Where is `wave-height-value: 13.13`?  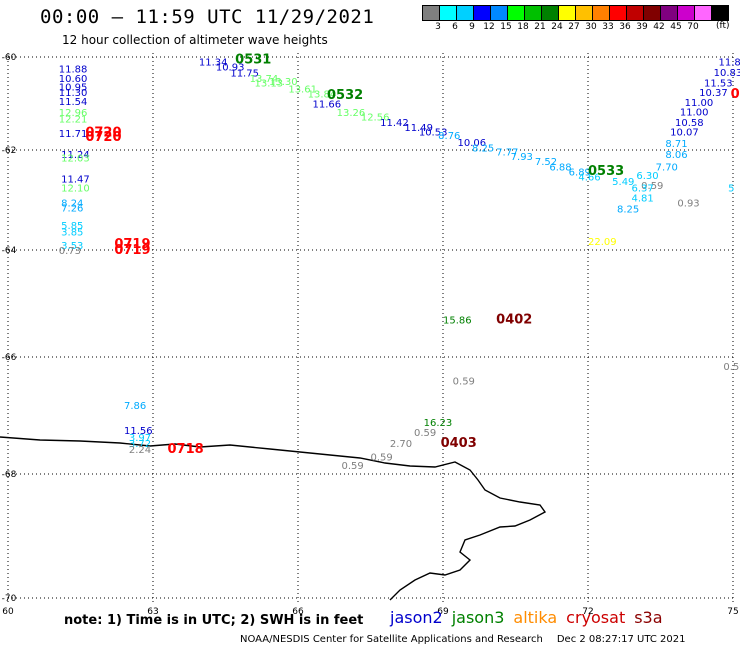 wave-height-value: 13.13 is located at coordinates (269, 84).